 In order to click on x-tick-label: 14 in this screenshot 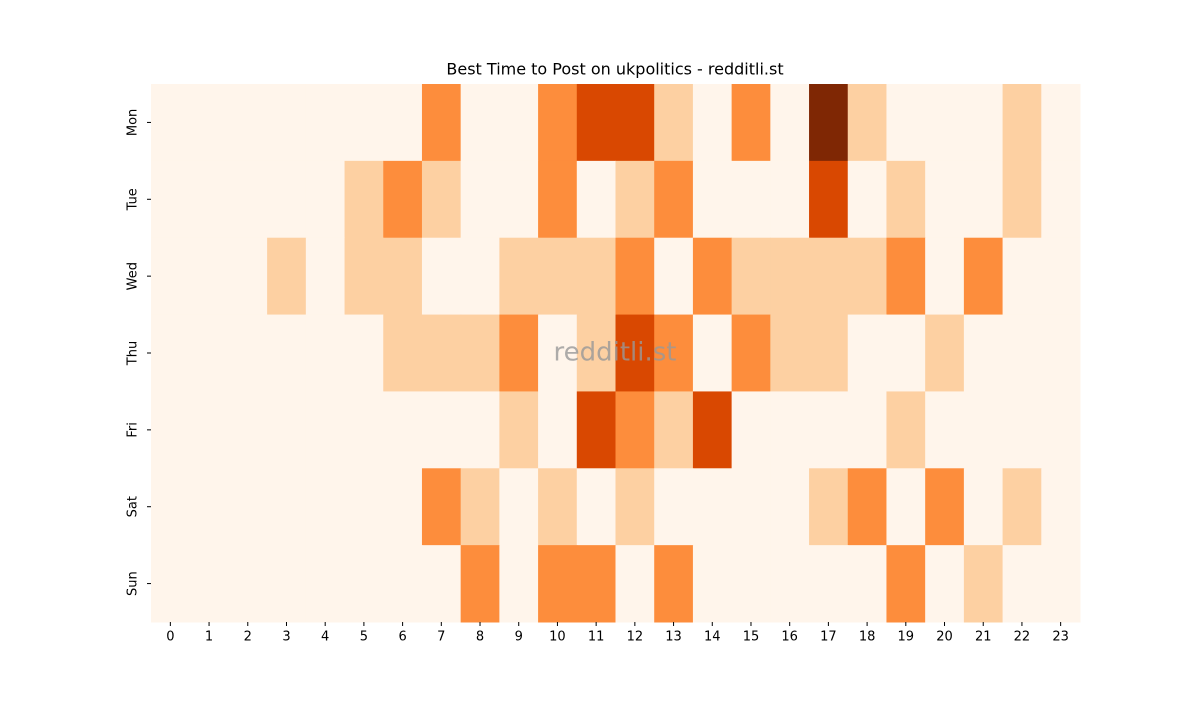, I will do `click(712, 637)`.